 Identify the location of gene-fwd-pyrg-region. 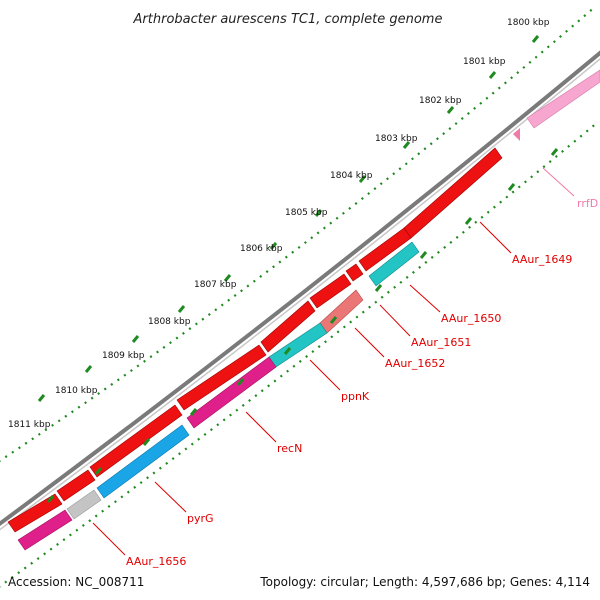
(136, 441).